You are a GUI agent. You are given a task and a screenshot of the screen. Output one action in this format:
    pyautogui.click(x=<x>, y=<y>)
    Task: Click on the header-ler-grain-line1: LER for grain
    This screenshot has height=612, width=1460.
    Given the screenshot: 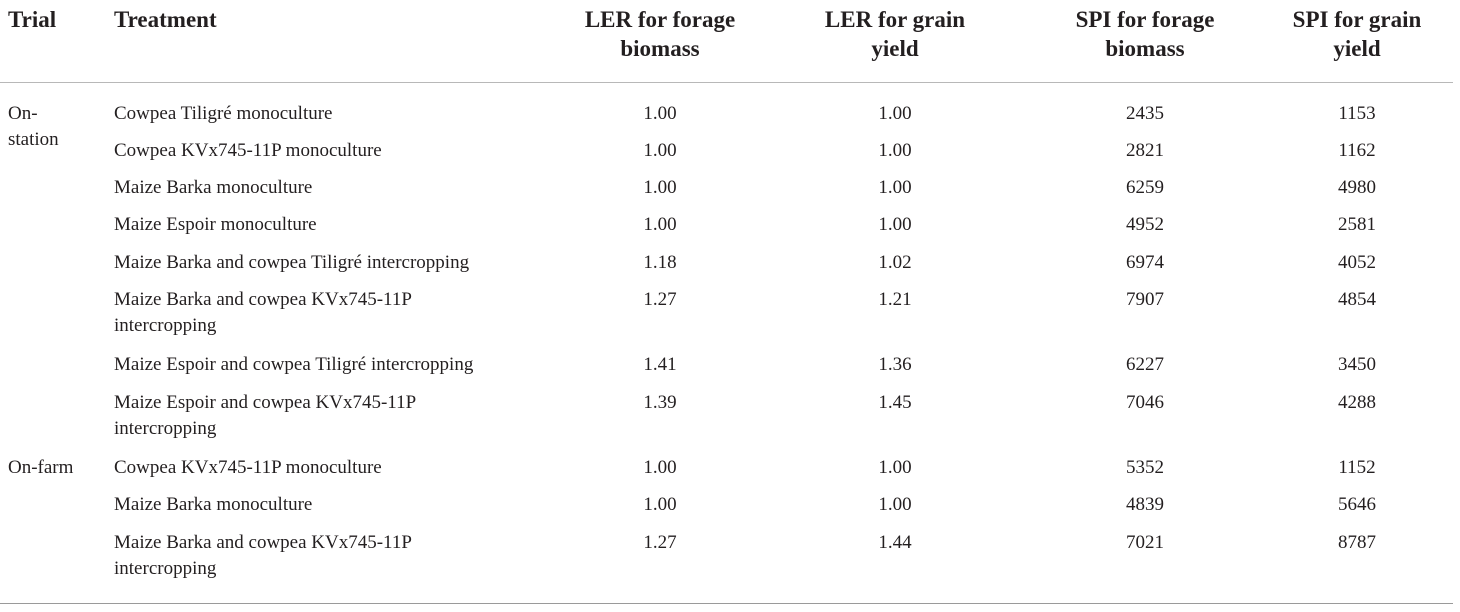 What is the action you would take?
    pyautogui.click(x=895, y=19)
    